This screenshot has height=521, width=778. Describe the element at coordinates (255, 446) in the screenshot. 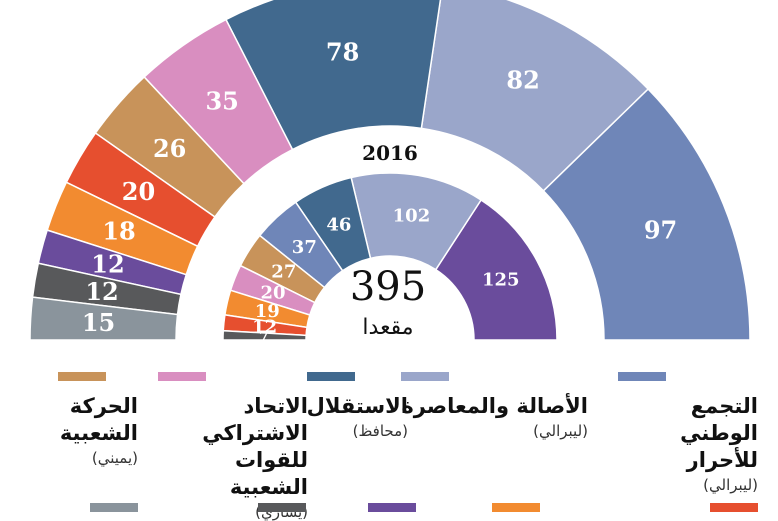

I see `legend-party-name: الاتحاد الاشتراكي للقوات الشعبية` at that location.